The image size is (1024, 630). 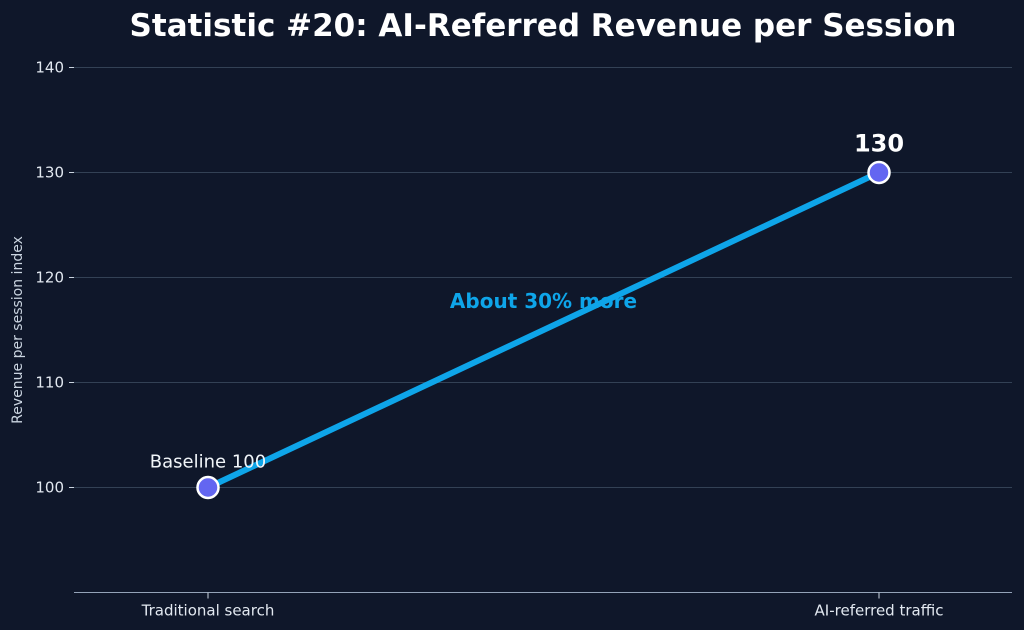 What do you see at coordinates (49, 173) in the screenshot?
I see `y-tick-label-130: 130` at bounding box center [49, 173].